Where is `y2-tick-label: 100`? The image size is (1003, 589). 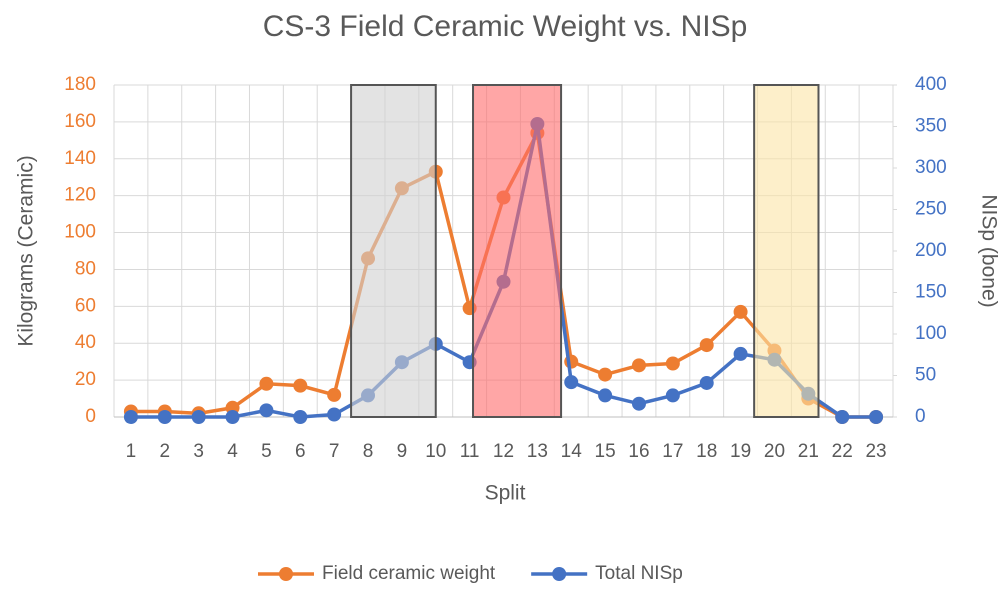 y2-tick-label: 100 is located at coordinates (931, 333).